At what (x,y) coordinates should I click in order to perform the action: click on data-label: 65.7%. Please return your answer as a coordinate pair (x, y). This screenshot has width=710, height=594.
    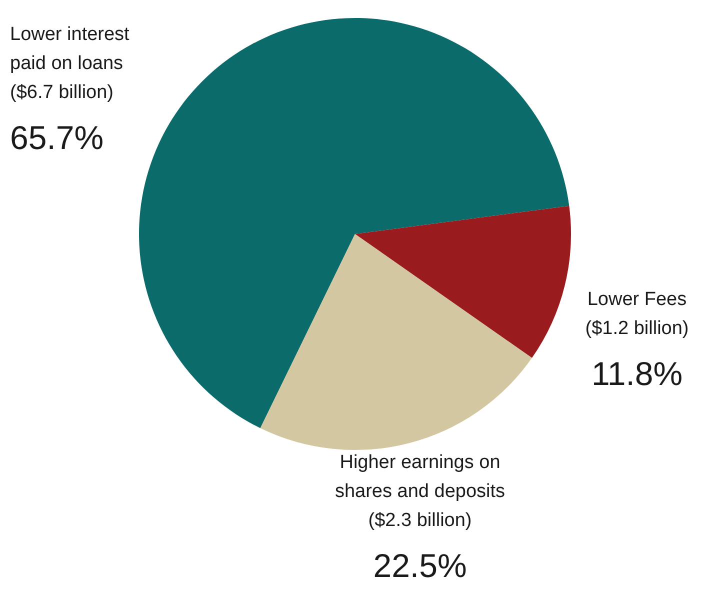
    Looking at the image, I should click on (57, 137).